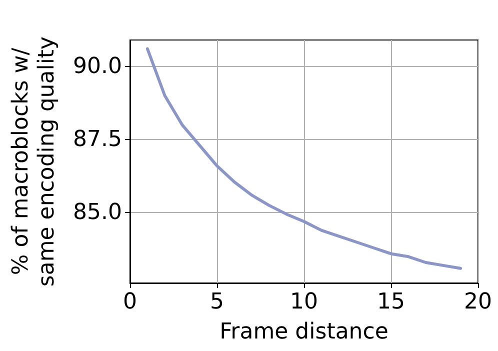 The width and height of the screenshot is (498, 351). What do you see at coordinates (97, 139) in the screenshot?
I see `y-tick-label: 87.5` at bounding box center [97, 139].